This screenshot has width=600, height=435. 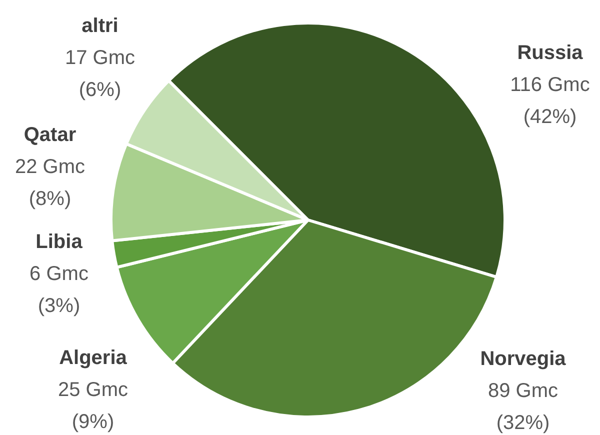 I want to click on data-label: 89 Gmc (32%), so click(x=523, y=407).